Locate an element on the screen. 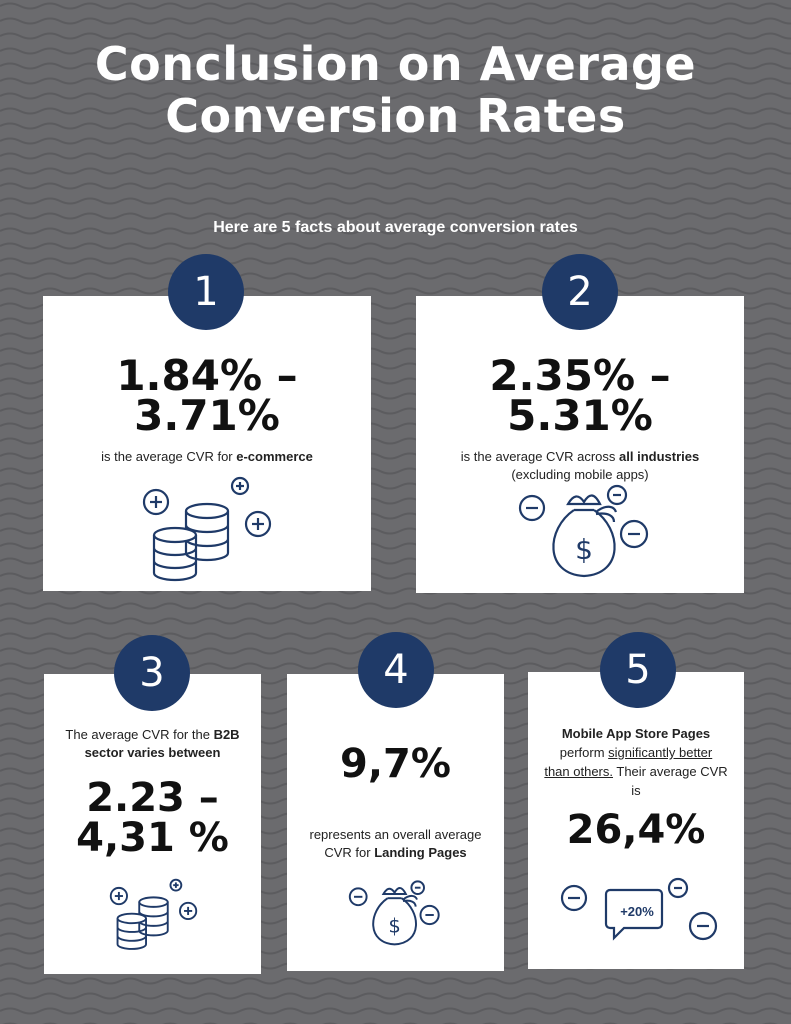 This screenshot has height=1024, width=791. fact-2-value-line-2: 5.31% is located at coordinates (580, 415).